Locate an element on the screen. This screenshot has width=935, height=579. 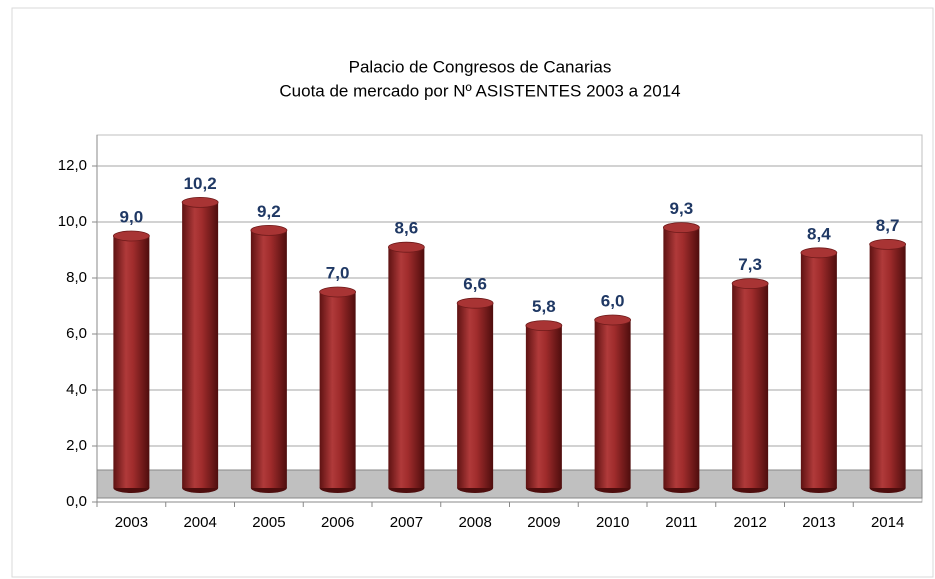
x-tick-label: 2006 is located at coordinates (337, 522).